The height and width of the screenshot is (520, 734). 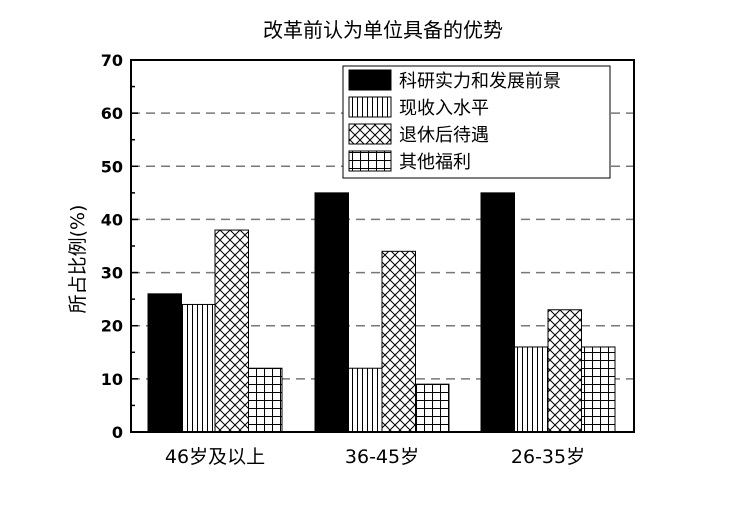 What do you see at coordinates (112, 219) in the screenshot?
I see `y-tick-label: 40` at bounding box center [112, 219].